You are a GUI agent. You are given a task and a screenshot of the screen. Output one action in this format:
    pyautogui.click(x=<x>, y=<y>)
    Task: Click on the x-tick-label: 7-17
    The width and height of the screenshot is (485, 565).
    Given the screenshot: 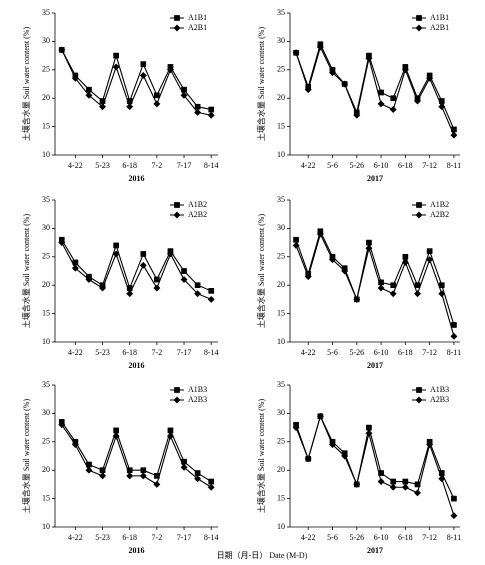 What is the action you would take?
    pyautogui.click(x=184, y=537)
    